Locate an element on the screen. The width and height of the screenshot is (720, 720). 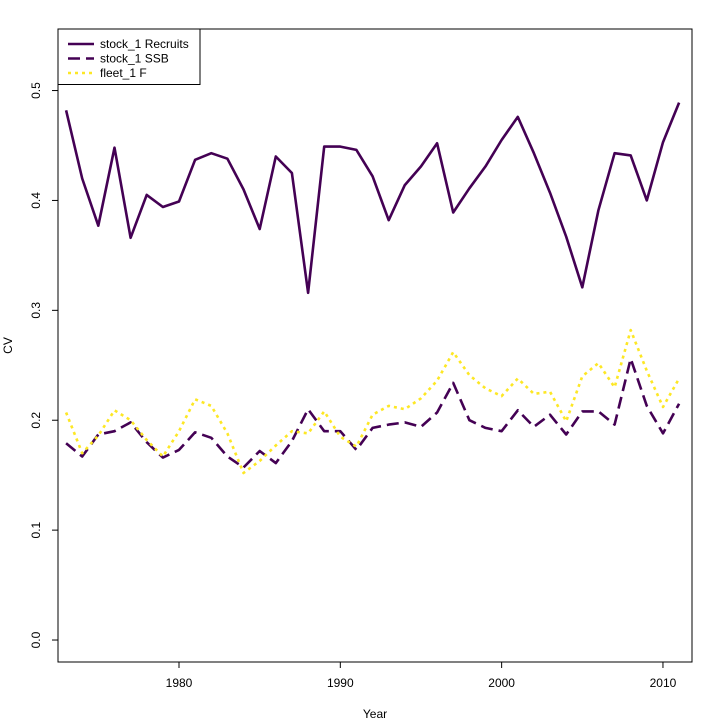
y-tick-label: 0.3 is located at coordinates (36, 310).